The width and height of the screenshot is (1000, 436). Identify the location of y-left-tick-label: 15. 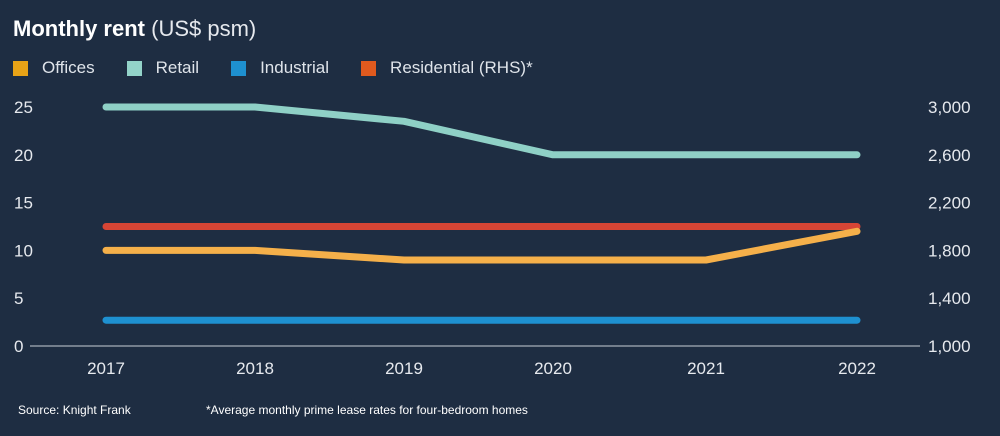
(23, 203).